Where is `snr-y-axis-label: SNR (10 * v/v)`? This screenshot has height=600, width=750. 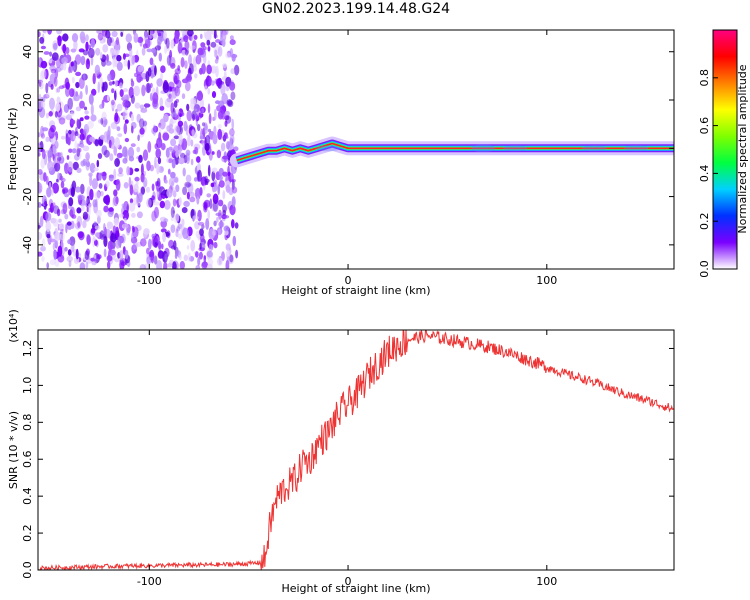 snr-y-axis-label: SNR (10 * v/v) is located at coordinates (13, 450).